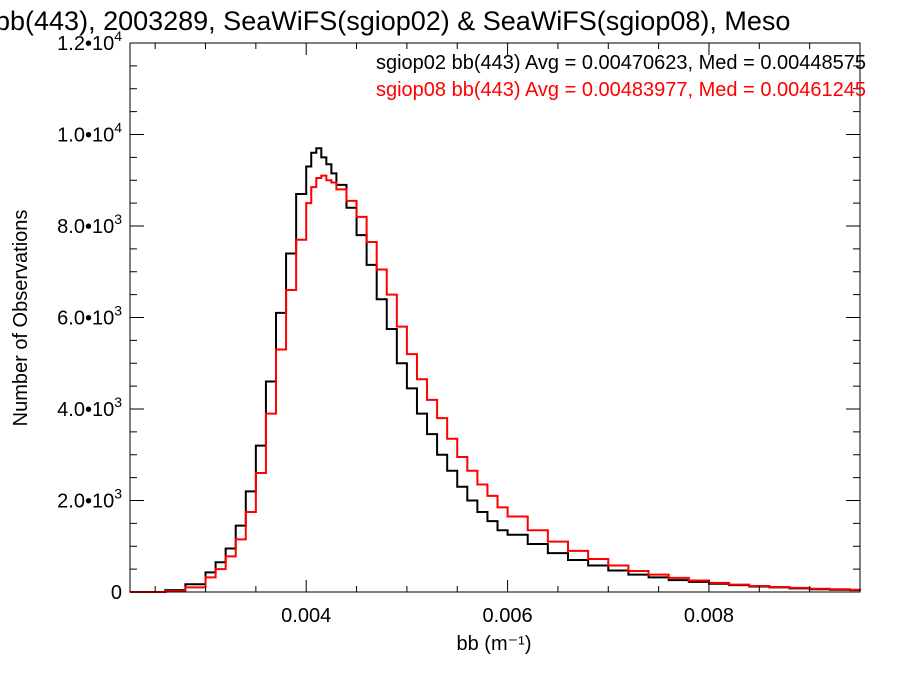 Image resolution: width=900 pixels, height=675 pixels. What do you see at coordinates (508, 616) in the screenshot?
I see `x-tick-label: 0.006` at bounding box center [508, 616].